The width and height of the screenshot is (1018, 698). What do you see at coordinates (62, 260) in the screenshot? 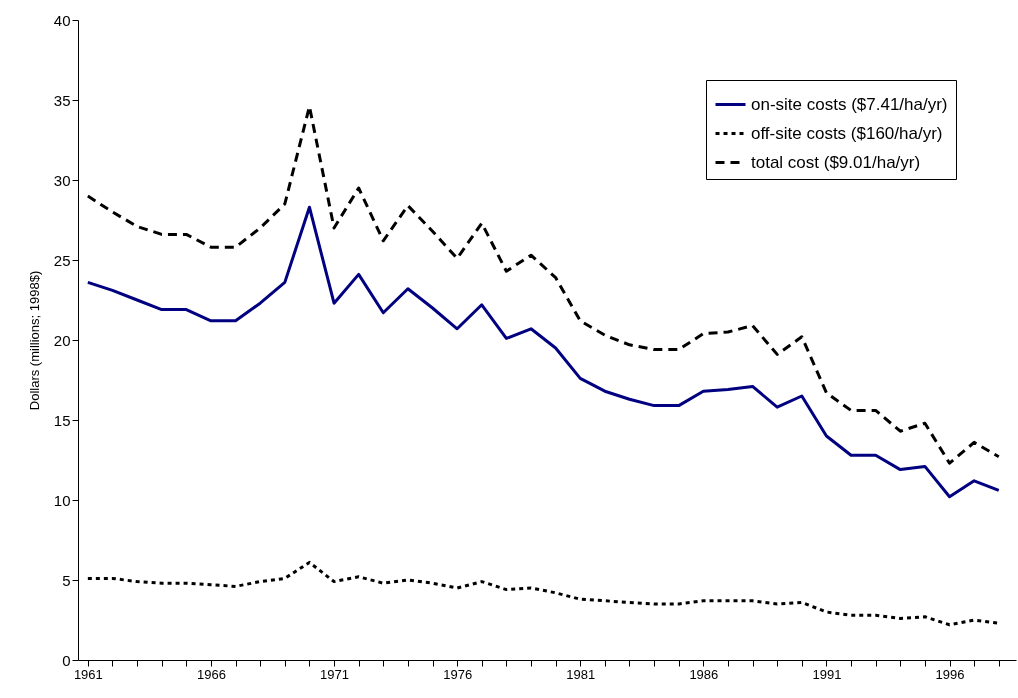
I see `y-tick-label: 25` at bounding box center [62, 260].